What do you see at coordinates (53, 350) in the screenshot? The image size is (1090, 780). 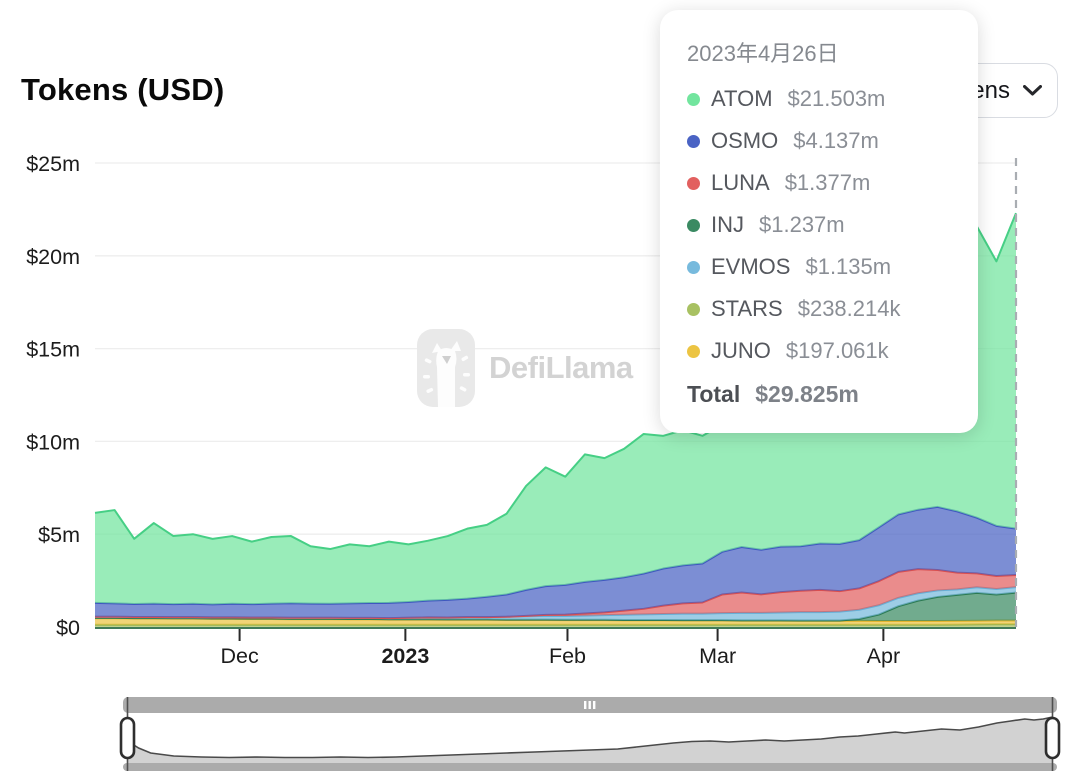 I see `y-tick-label: $15m` at bounding box center [53, 350].